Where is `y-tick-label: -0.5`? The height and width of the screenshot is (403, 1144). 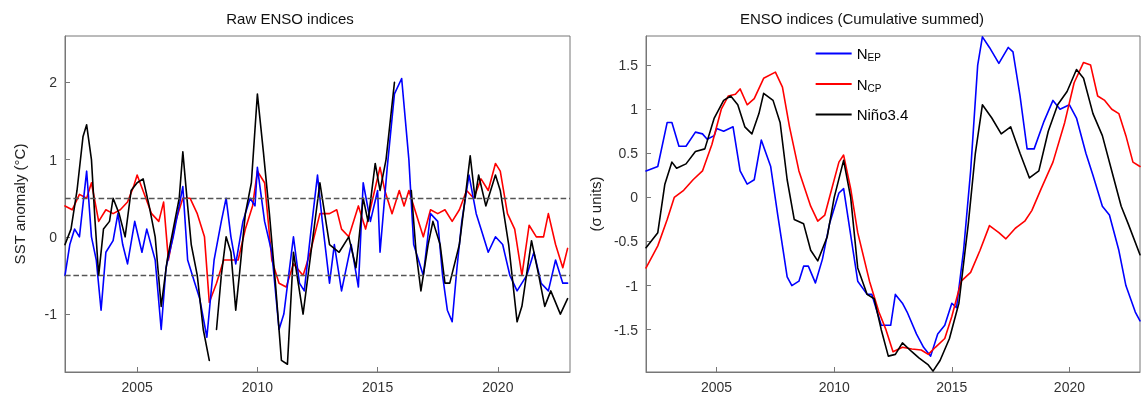
y-tick-label: -0.5 is located at coordinates (626, 241).